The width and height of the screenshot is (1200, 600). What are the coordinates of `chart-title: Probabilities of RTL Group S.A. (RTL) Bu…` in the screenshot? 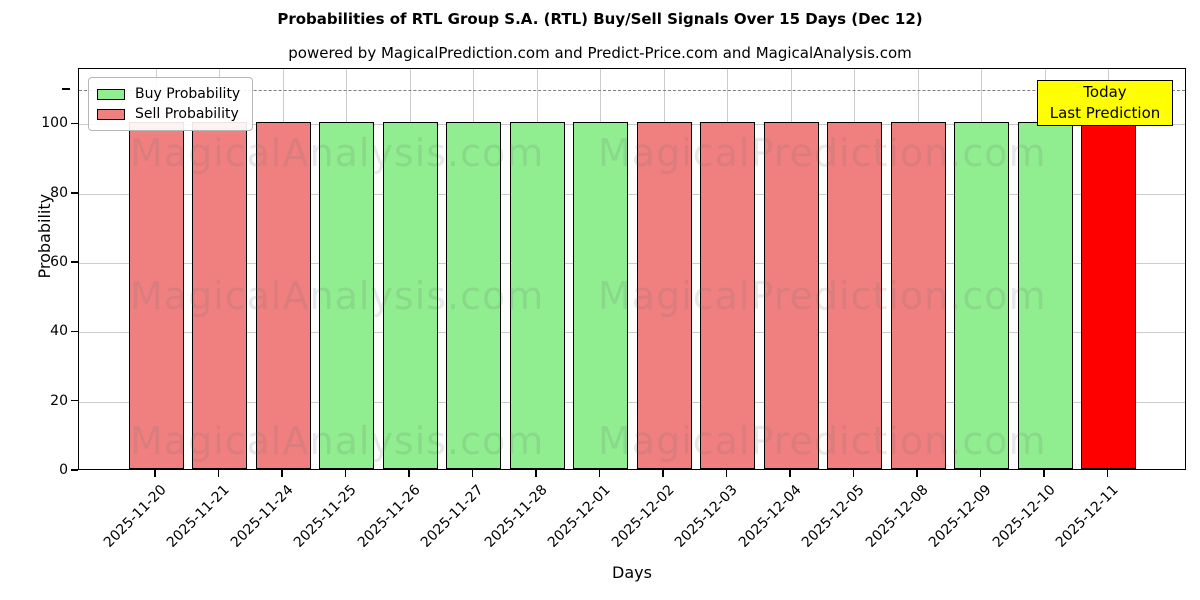 It's located at (600, 19).